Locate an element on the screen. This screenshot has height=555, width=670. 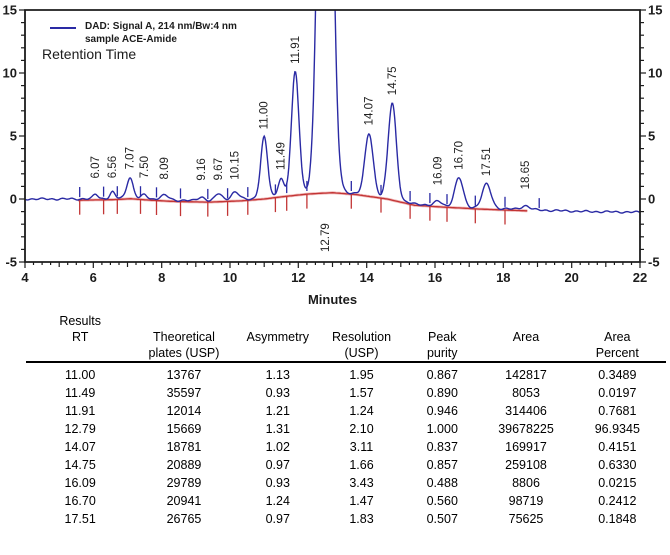
table-row: 11.91 12014 1.21 1.24 0.946 314406 0.7681 is located at coordinates (346, 411).